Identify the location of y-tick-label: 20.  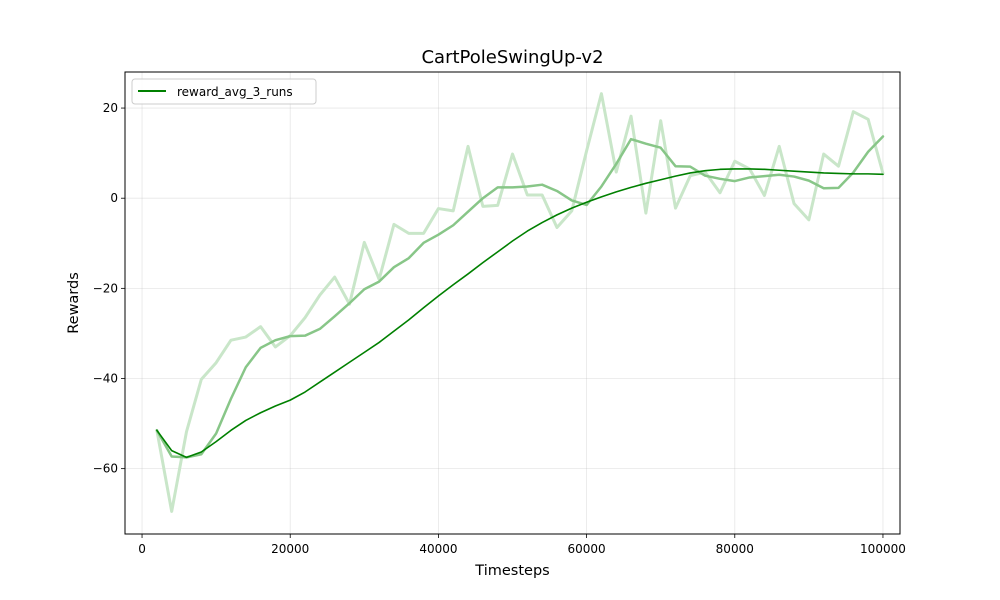
(110, 108).